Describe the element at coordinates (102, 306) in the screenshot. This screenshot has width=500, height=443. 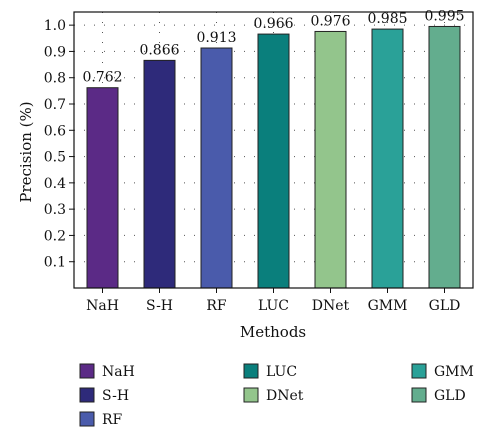
I see `x-tick-label: NaH` at that location.